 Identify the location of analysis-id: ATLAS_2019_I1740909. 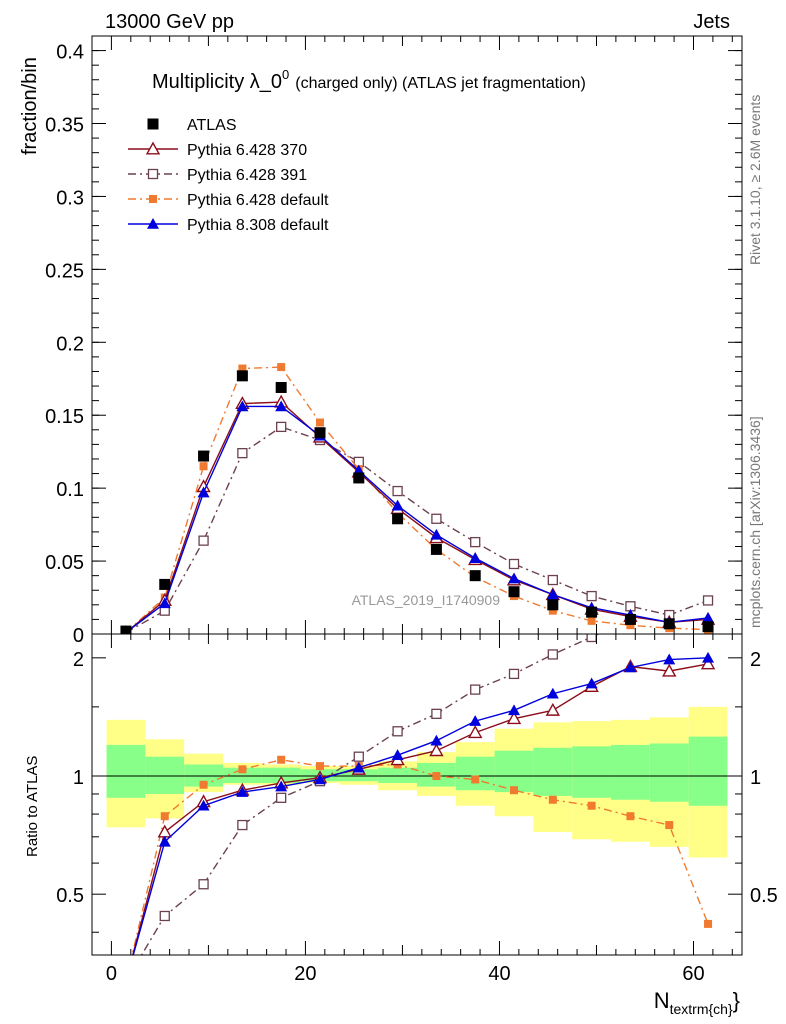
(426, 600).